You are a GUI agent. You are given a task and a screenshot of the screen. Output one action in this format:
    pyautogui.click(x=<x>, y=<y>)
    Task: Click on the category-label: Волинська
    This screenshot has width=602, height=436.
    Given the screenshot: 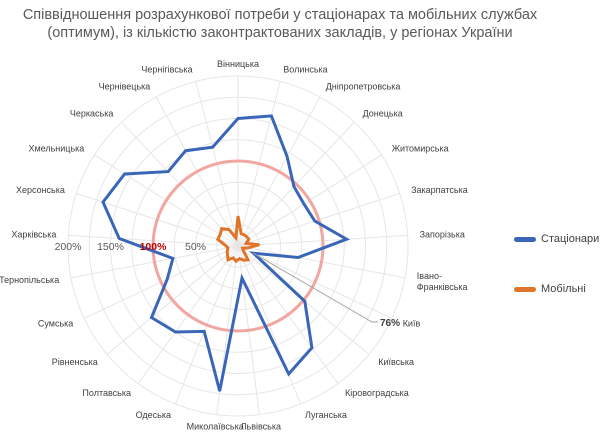 What is the action you would take?
    pyautogui.click(x=305, y=70)
    